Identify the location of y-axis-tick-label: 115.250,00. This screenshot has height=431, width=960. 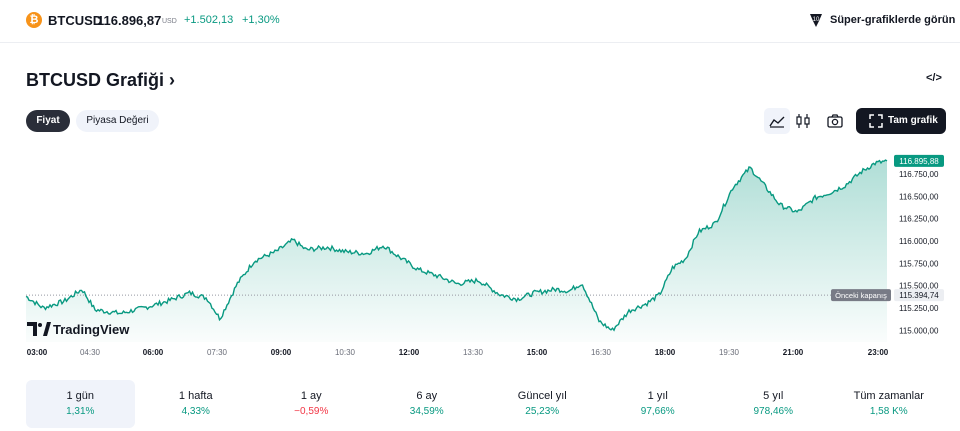
(919, 308).